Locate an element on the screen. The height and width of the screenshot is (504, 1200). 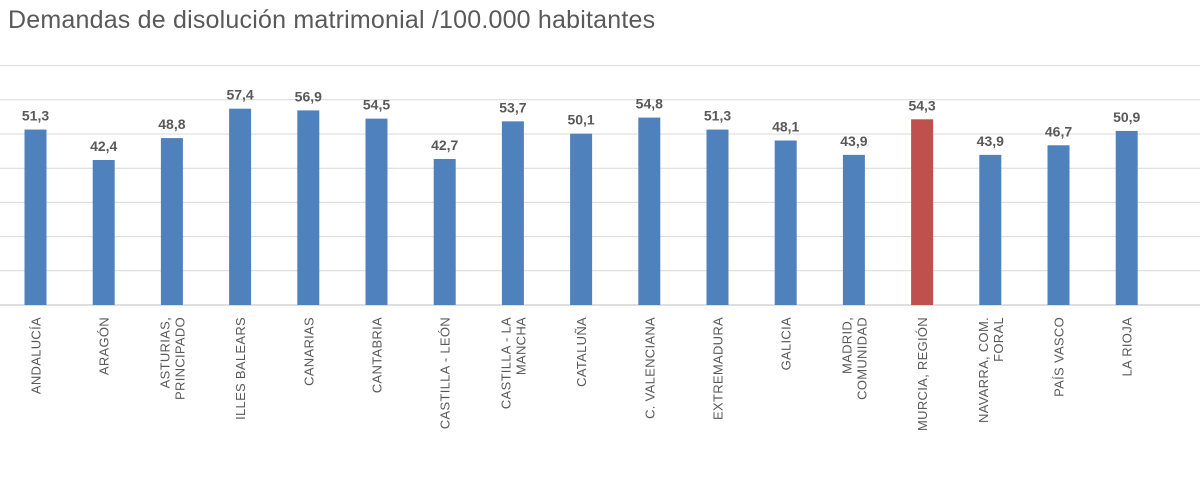
category-label: ILLES BALEARS is located at coordinates (240, 368).